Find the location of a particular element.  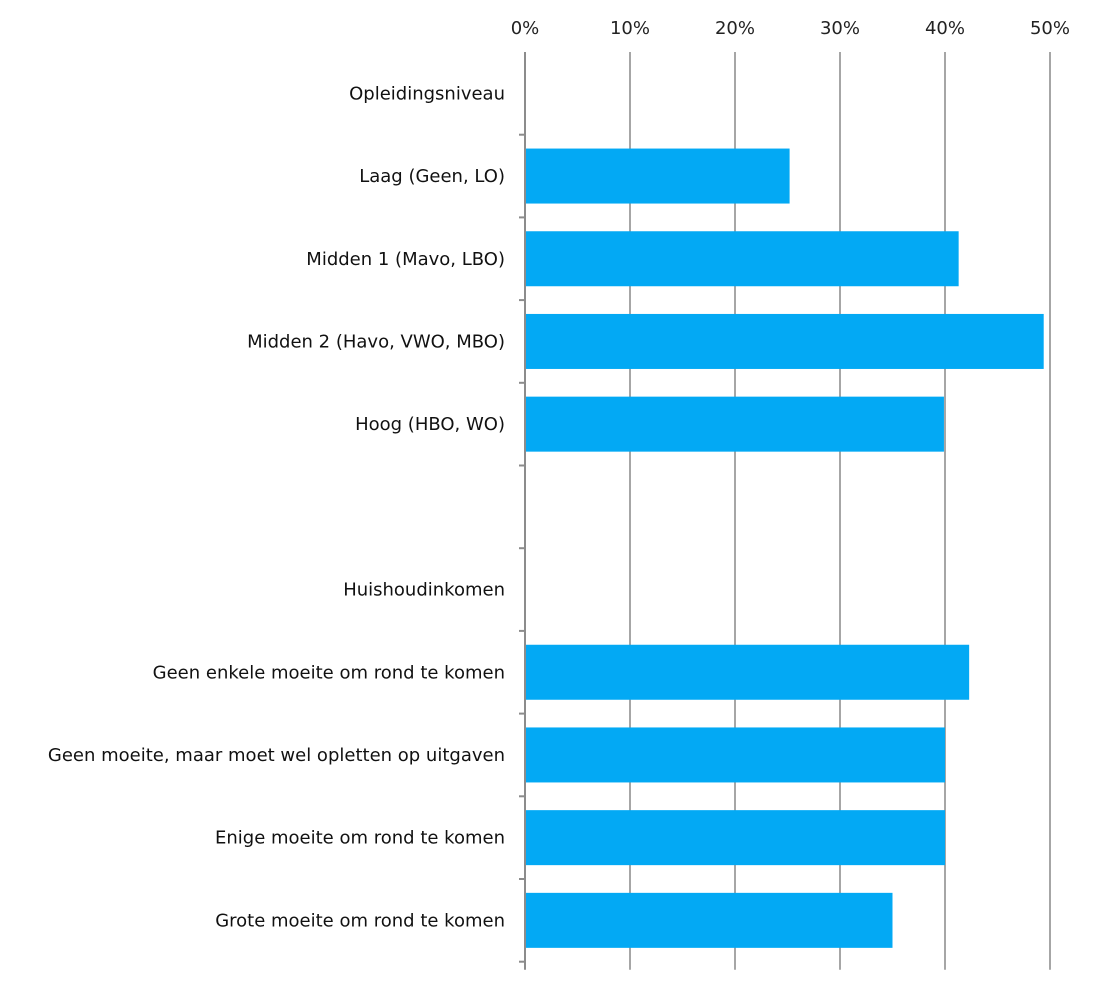

category-label: Midden 2 (Havo, VWO, MBO) is located at coordinates (376, 341).